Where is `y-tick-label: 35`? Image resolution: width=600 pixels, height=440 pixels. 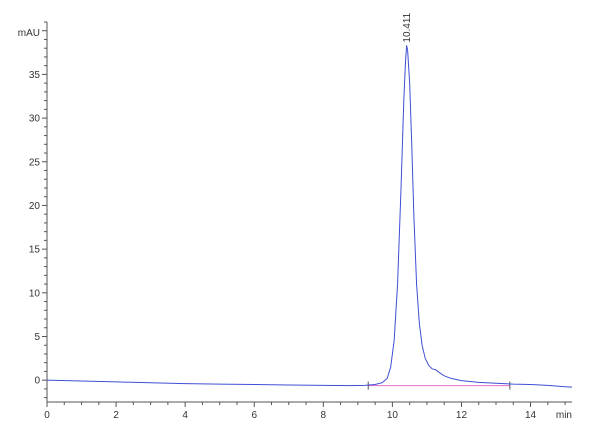
y-tick-label: 35 is located at coordinates (35, 75).